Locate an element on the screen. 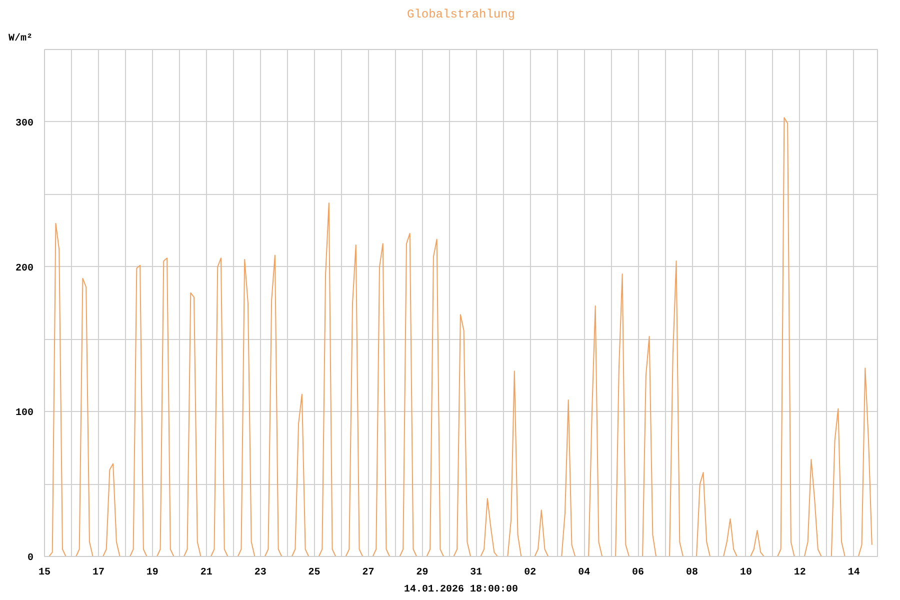 This screenshot has width=900, height=600. x-tick-label: 12 is located at coordinates (800, 573).